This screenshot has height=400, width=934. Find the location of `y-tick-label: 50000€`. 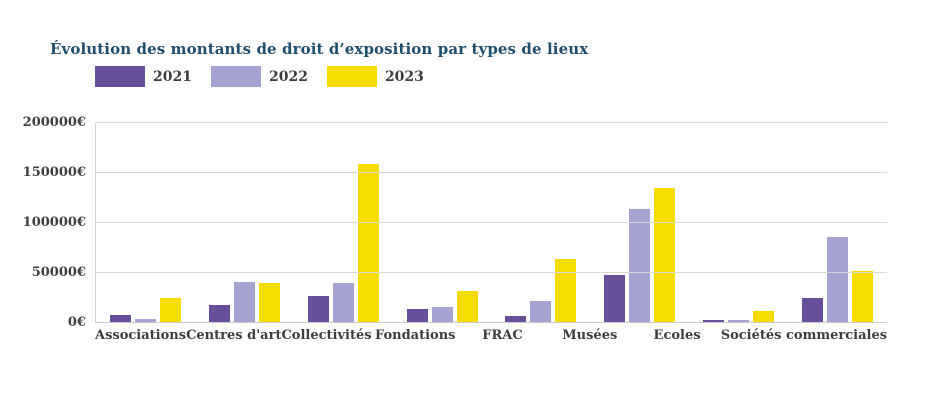

y-tick-label: 50000€ is located at coordinates (58, 272).